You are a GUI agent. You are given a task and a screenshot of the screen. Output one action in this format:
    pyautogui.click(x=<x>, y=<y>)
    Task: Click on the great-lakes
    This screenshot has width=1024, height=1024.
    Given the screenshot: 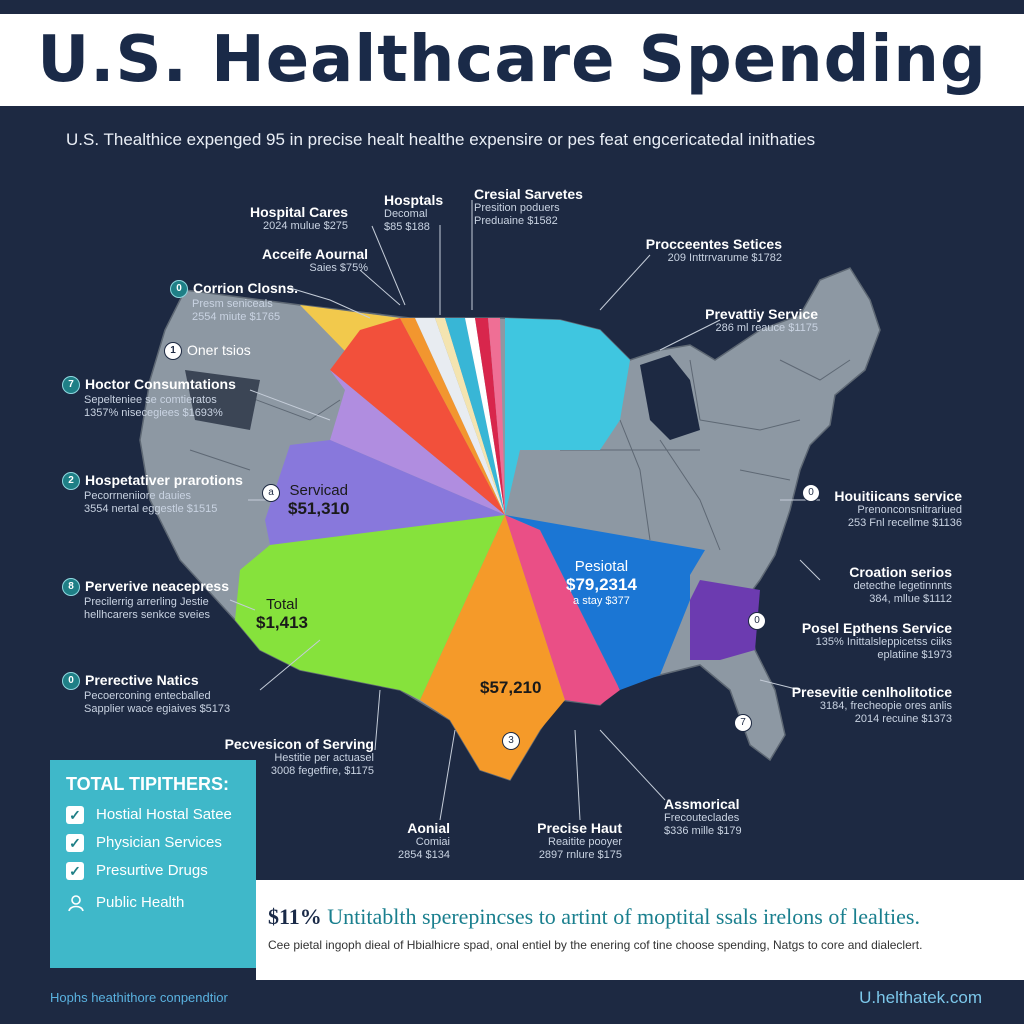 What is the action you would take?
    pyautogui.click(x=670, y=397)
    